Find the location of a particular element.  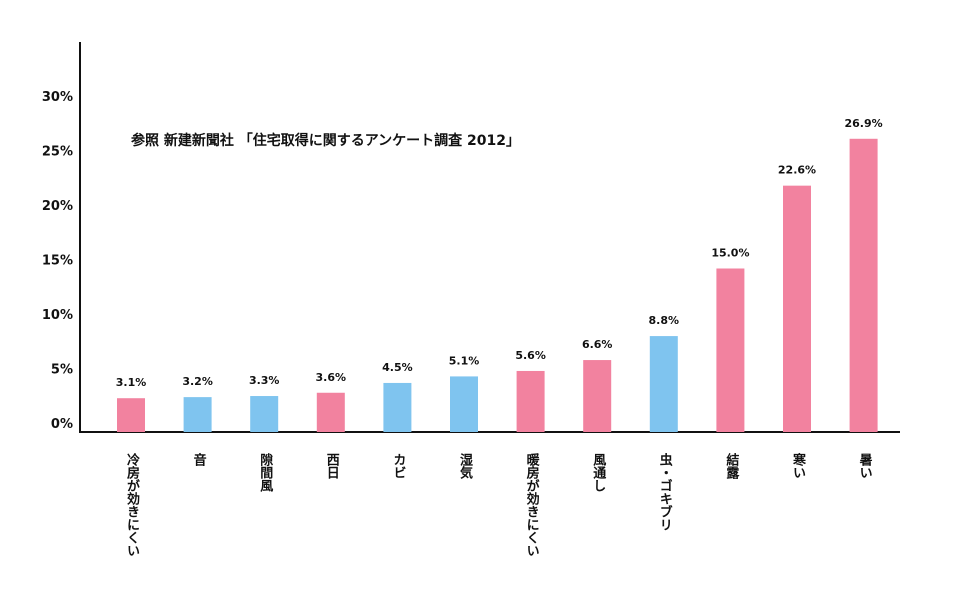

x-category-label: 結露 is located at coordinates (731, 466).